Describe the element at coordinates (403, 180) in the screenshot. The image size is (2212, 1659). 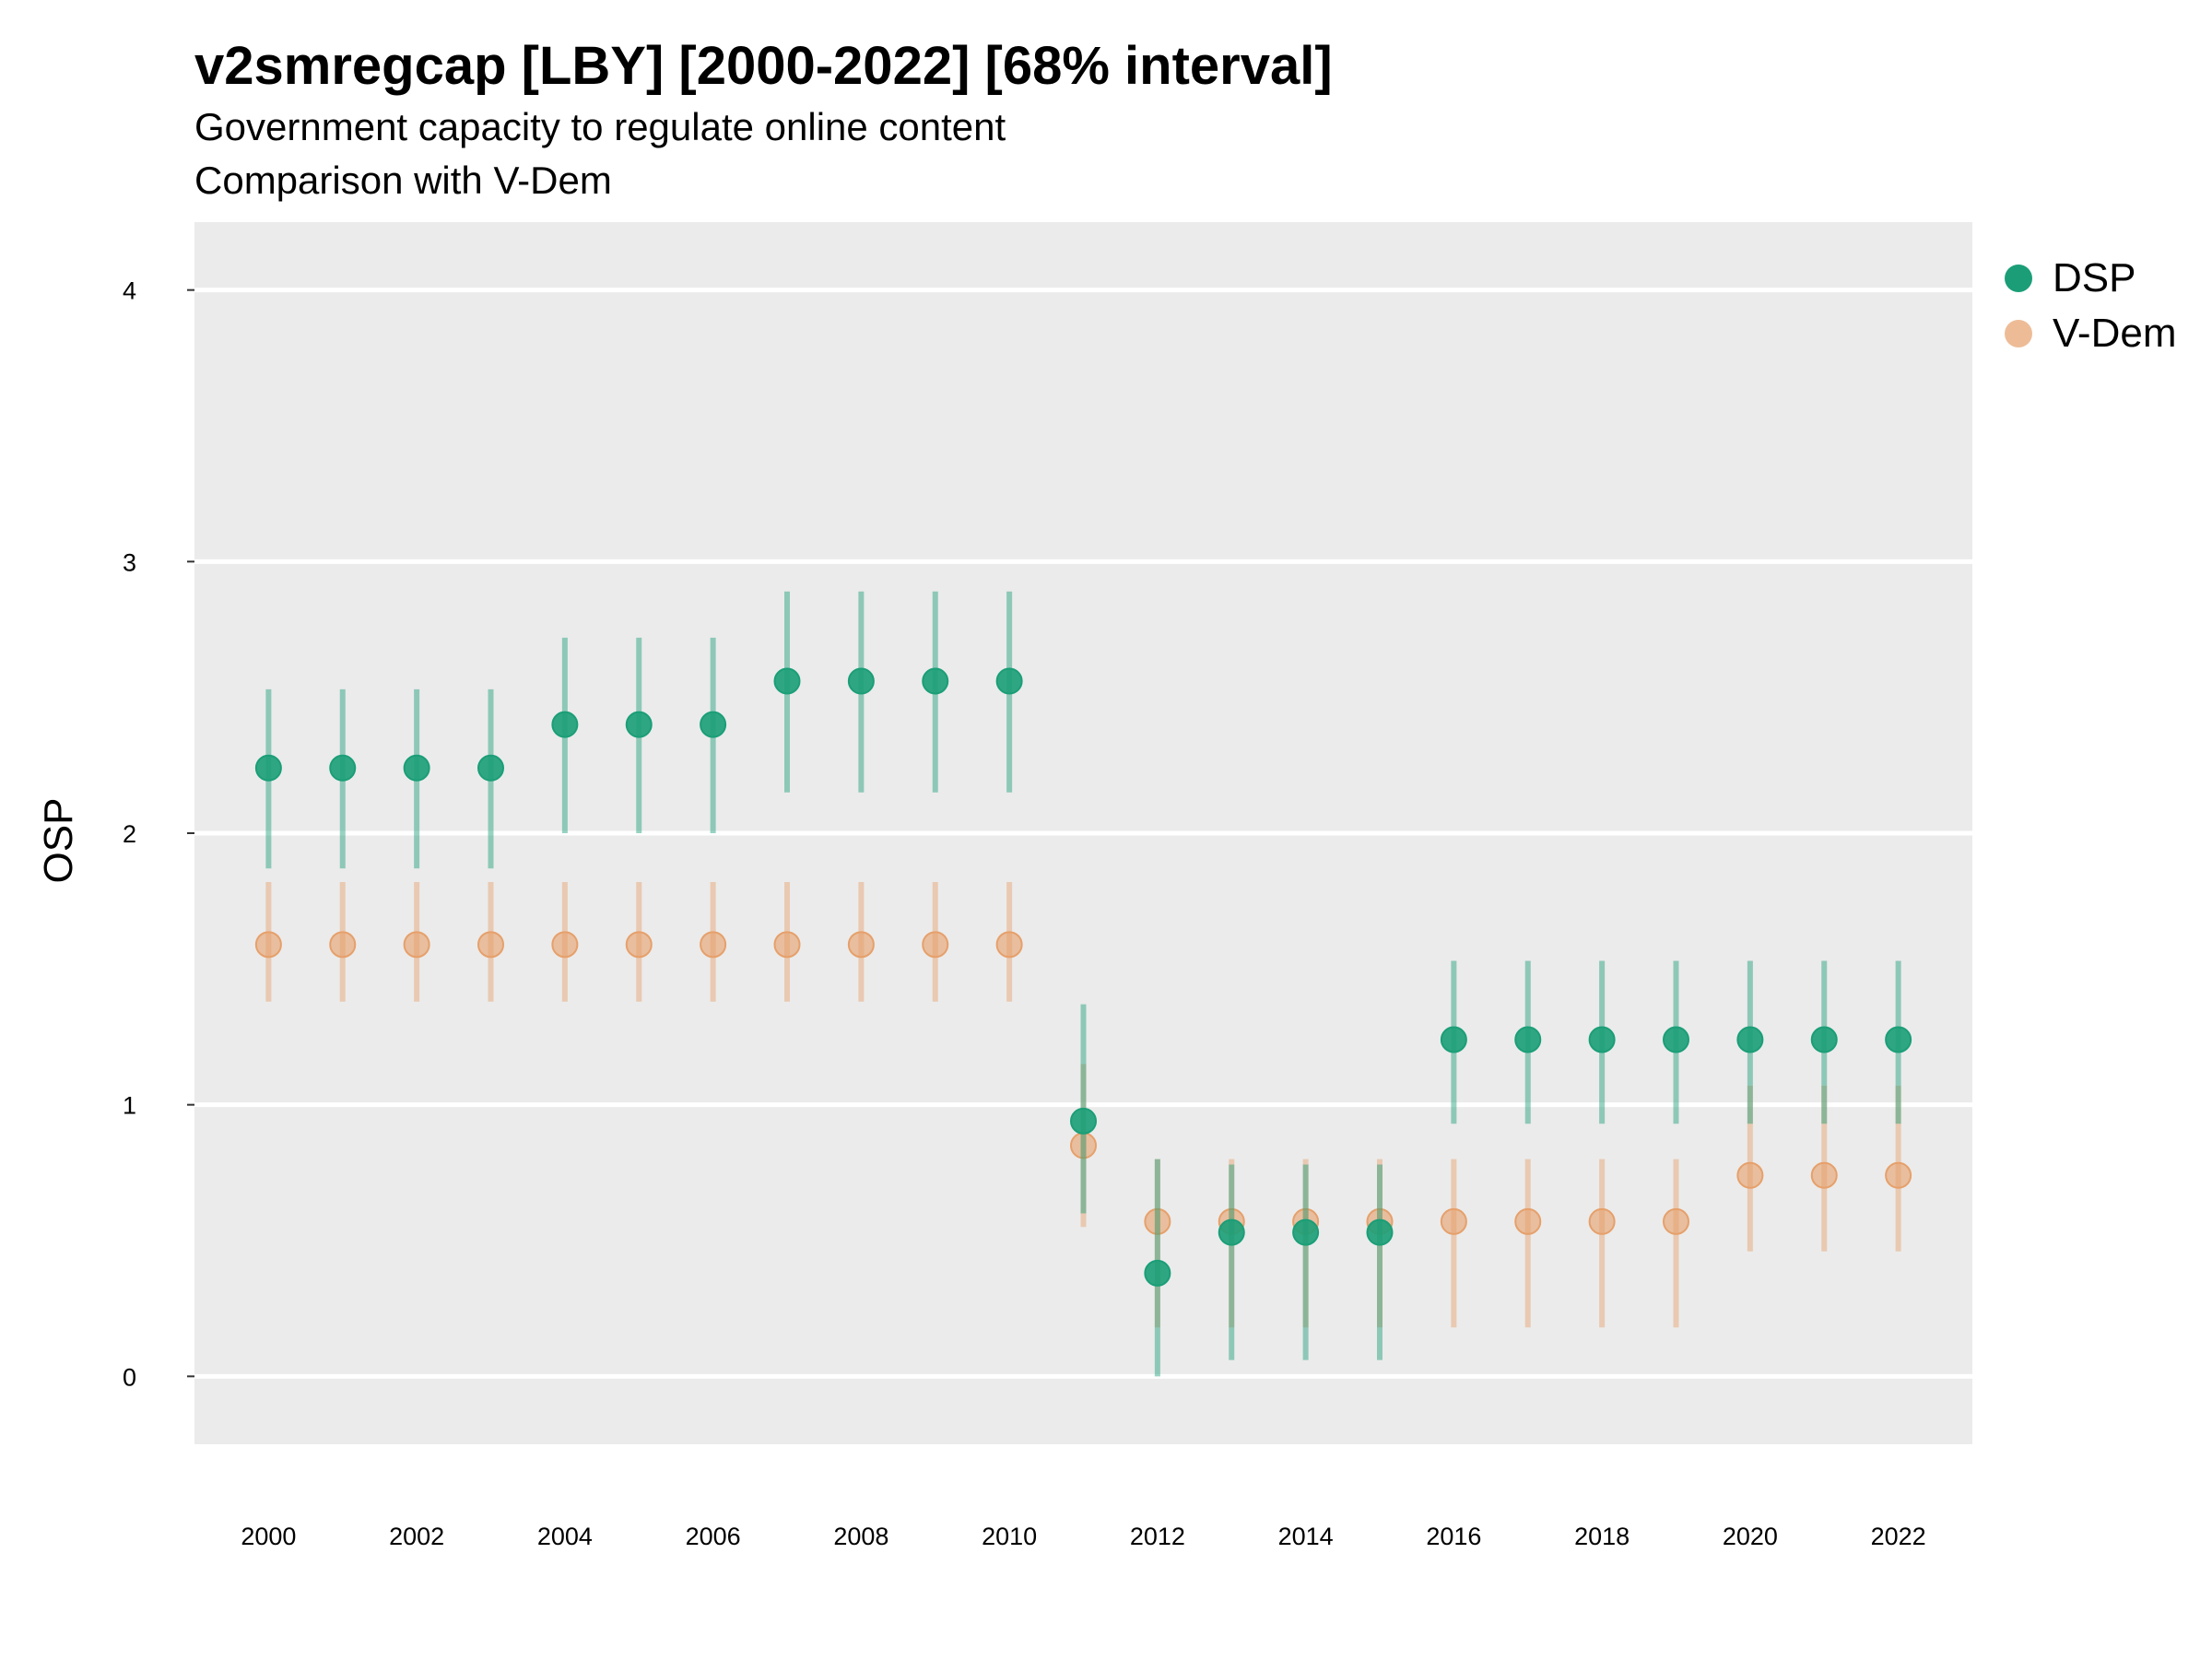
I see `chart-subtitle-comparison: Comparison with V-Dem` at that location.